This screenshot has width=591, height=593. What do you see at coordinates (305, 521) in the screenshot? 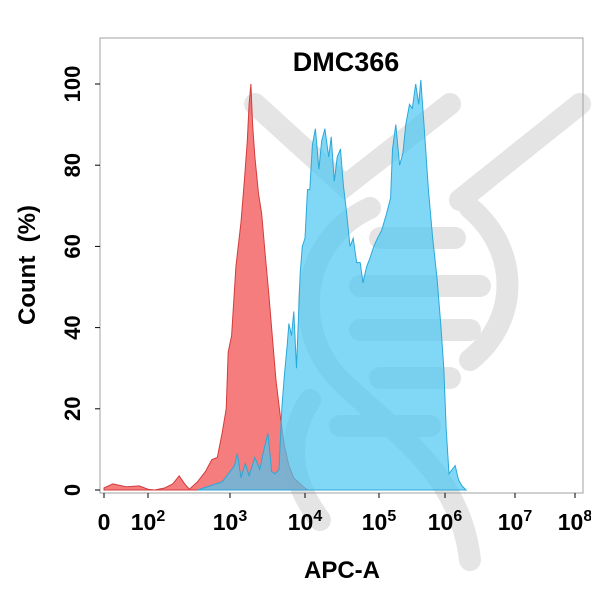
I see `x-tick-label: 10⁴` at bounding box center [305, 521].